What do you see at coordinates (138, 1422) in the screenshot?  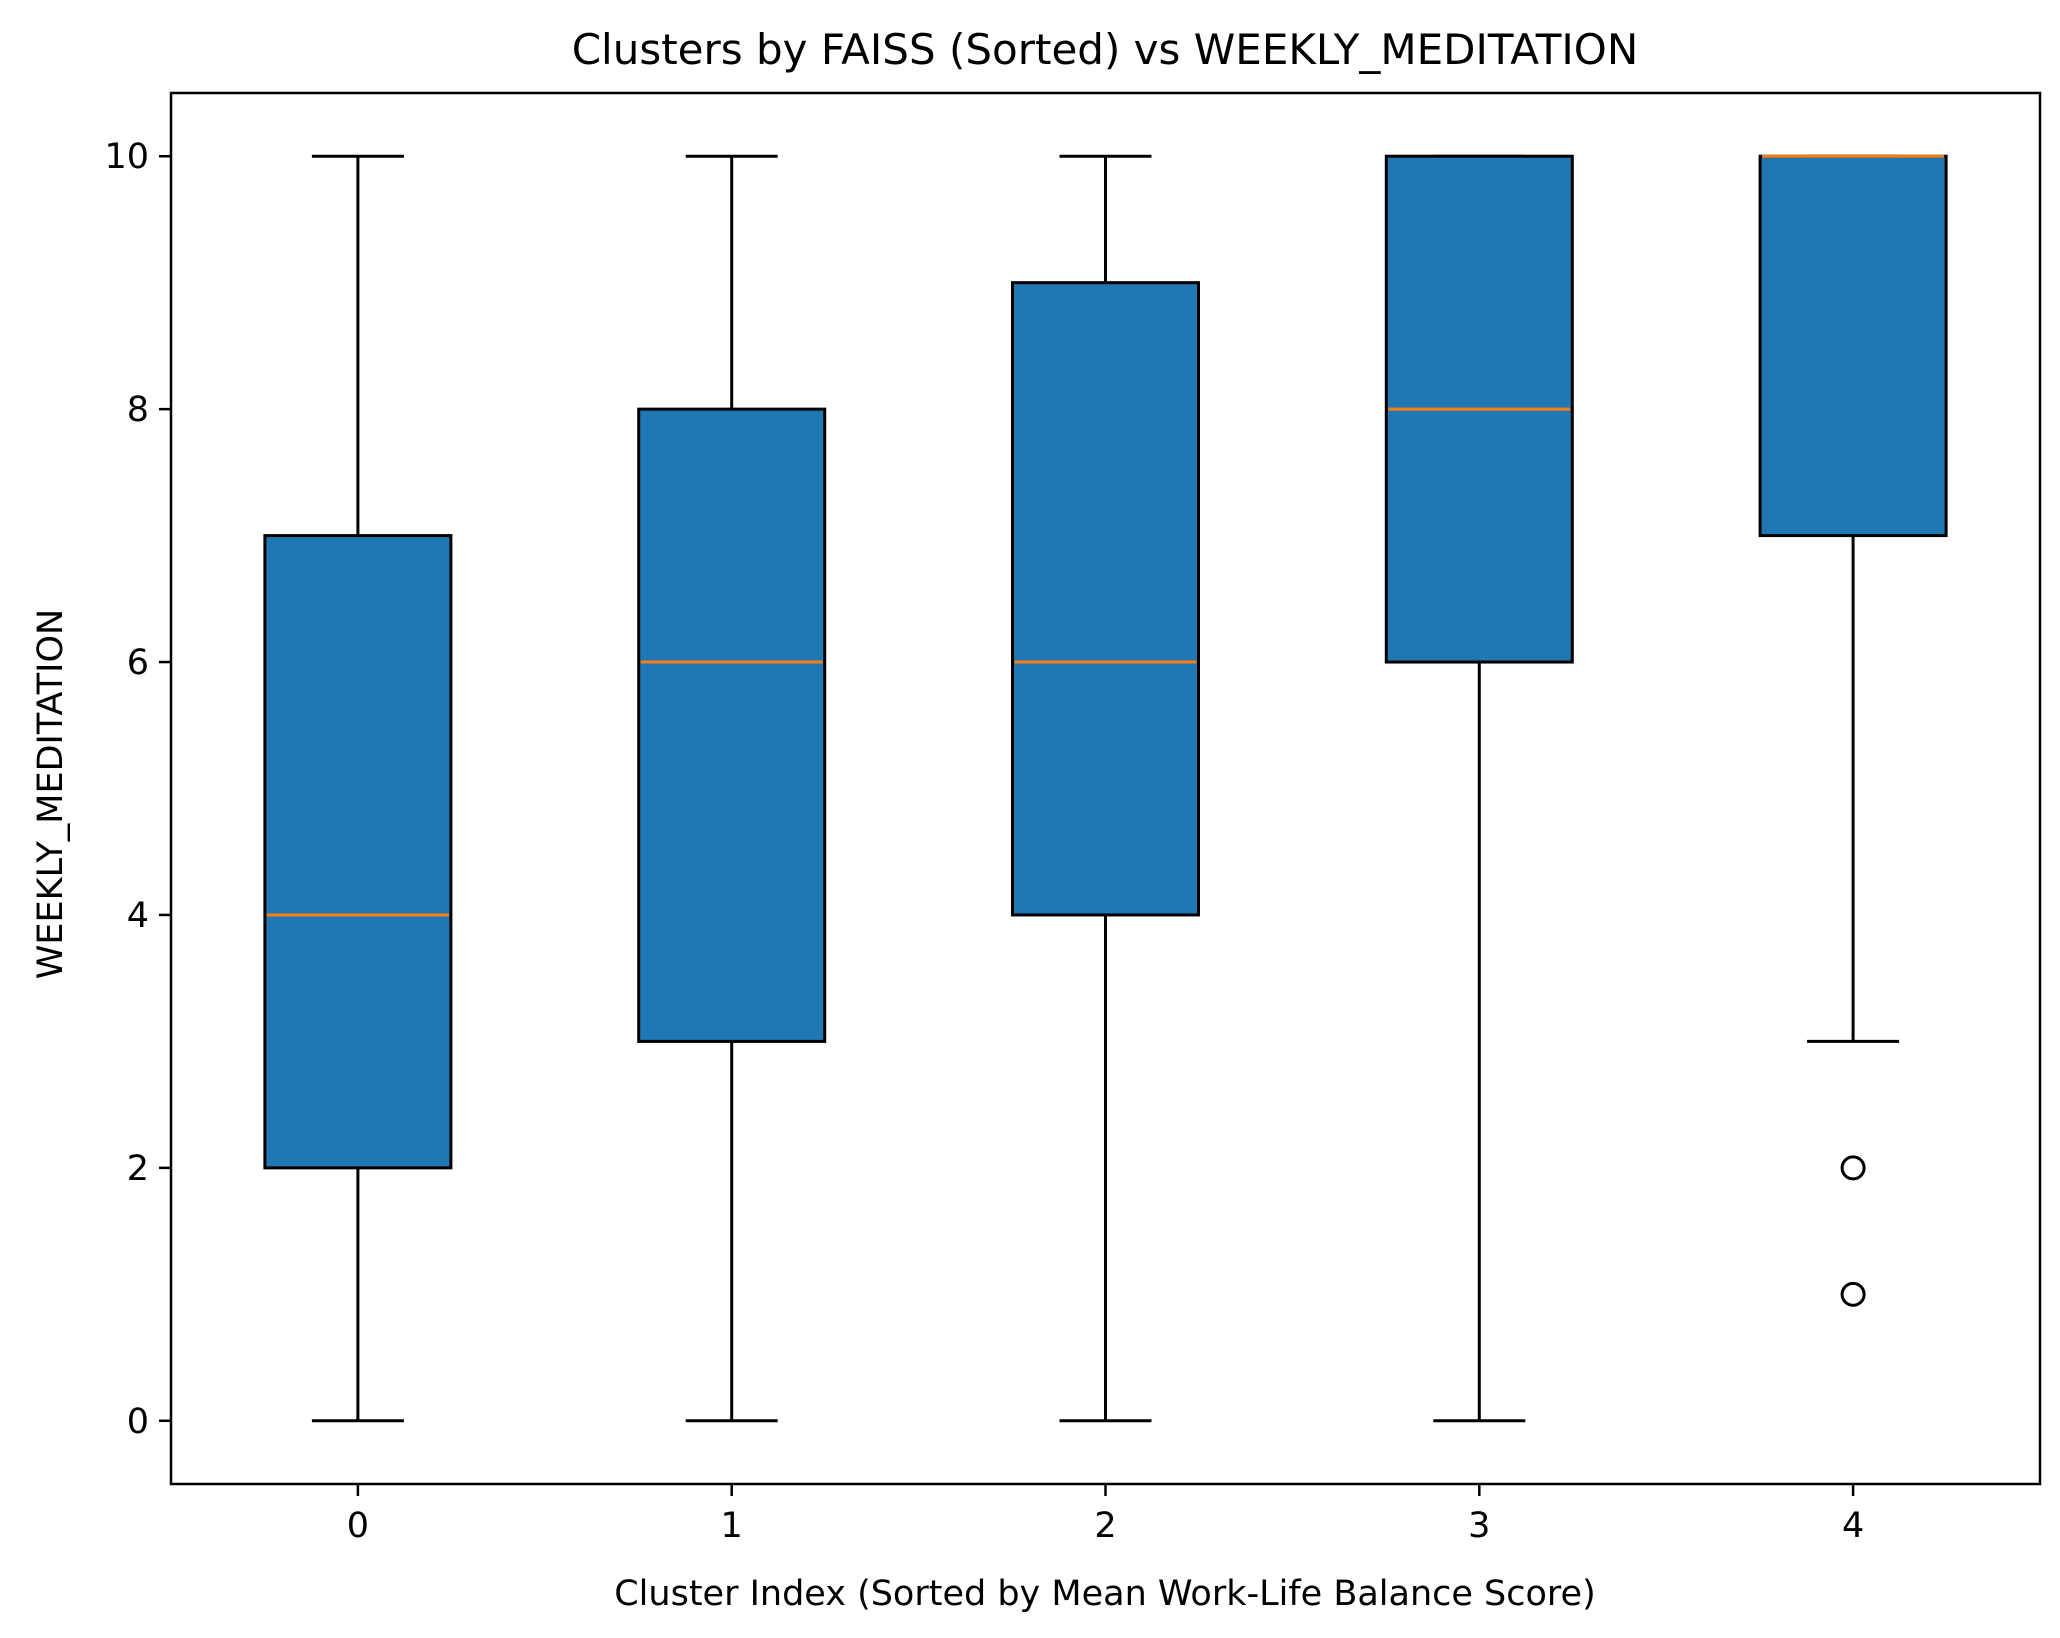 I see `y-tick-label: 0` at bounding box center [138, 1422].